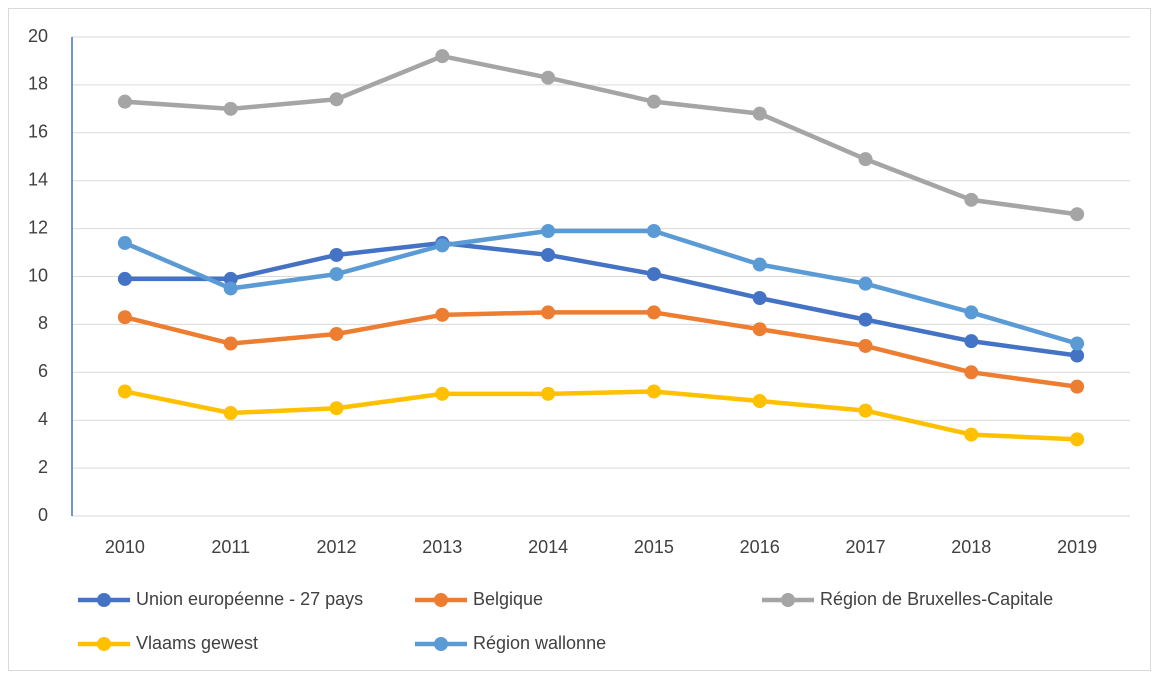 This screenshot has height=675, width=1154. What do you see at coordinates (654, 547) in the screenshot?
I see `x-tick-label: 2015` at bounding box center [654, 547].